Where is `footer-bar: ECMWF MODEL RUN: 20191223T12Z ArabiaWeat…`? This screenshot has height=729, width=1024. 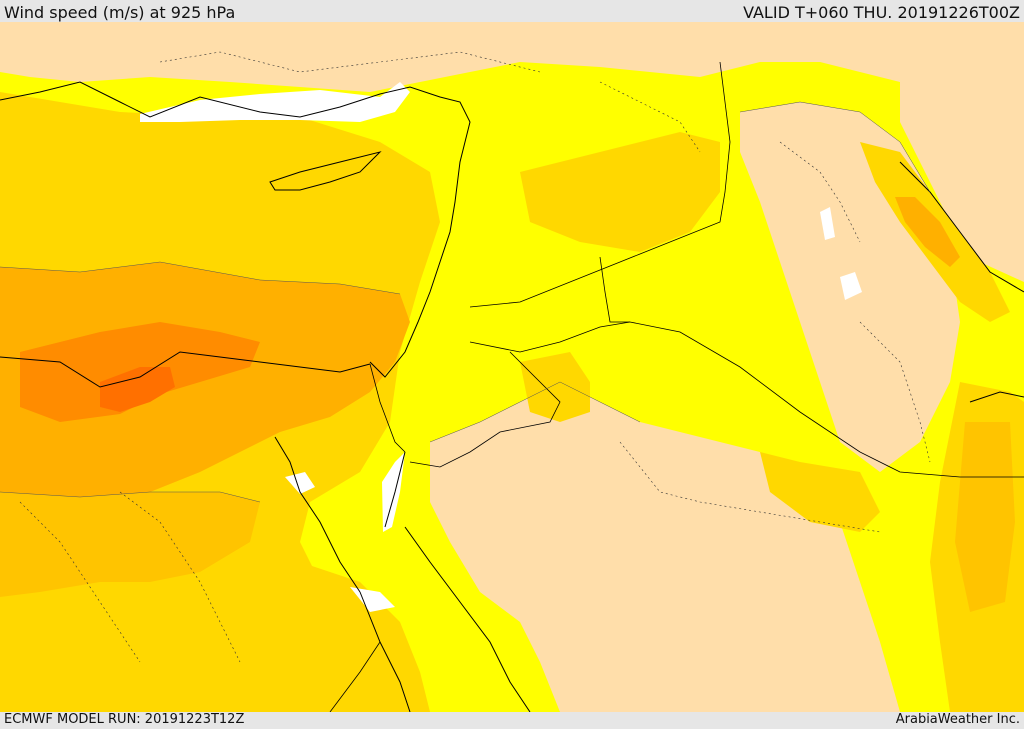 footer-bar: ECMWF MODEL RUN: 20191223T12Z ArabiaWeat… is located at coordinates (512, 720).